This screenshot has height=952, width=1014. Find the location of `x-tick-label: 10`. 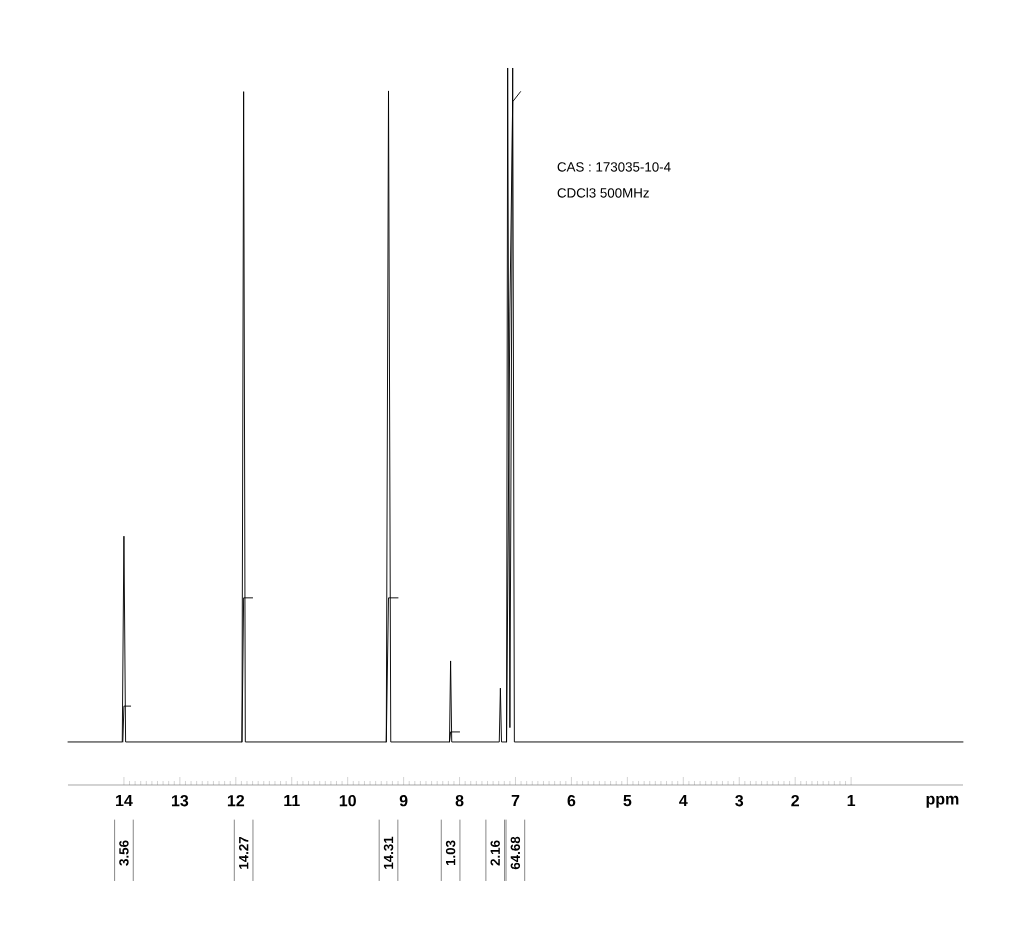

x-tick-label: 10 is located at coordinates (347, 801).